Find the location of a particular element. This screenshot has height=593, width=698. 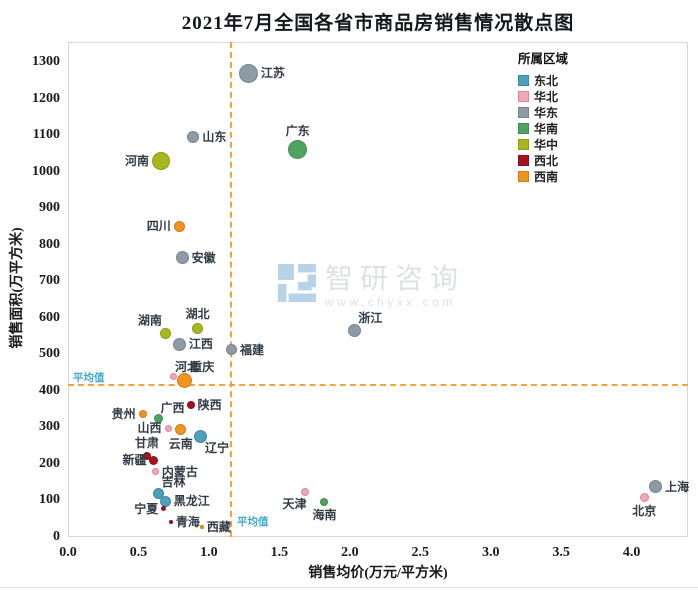

y-tick-label: 1000 is located at coordinates (46, 171).